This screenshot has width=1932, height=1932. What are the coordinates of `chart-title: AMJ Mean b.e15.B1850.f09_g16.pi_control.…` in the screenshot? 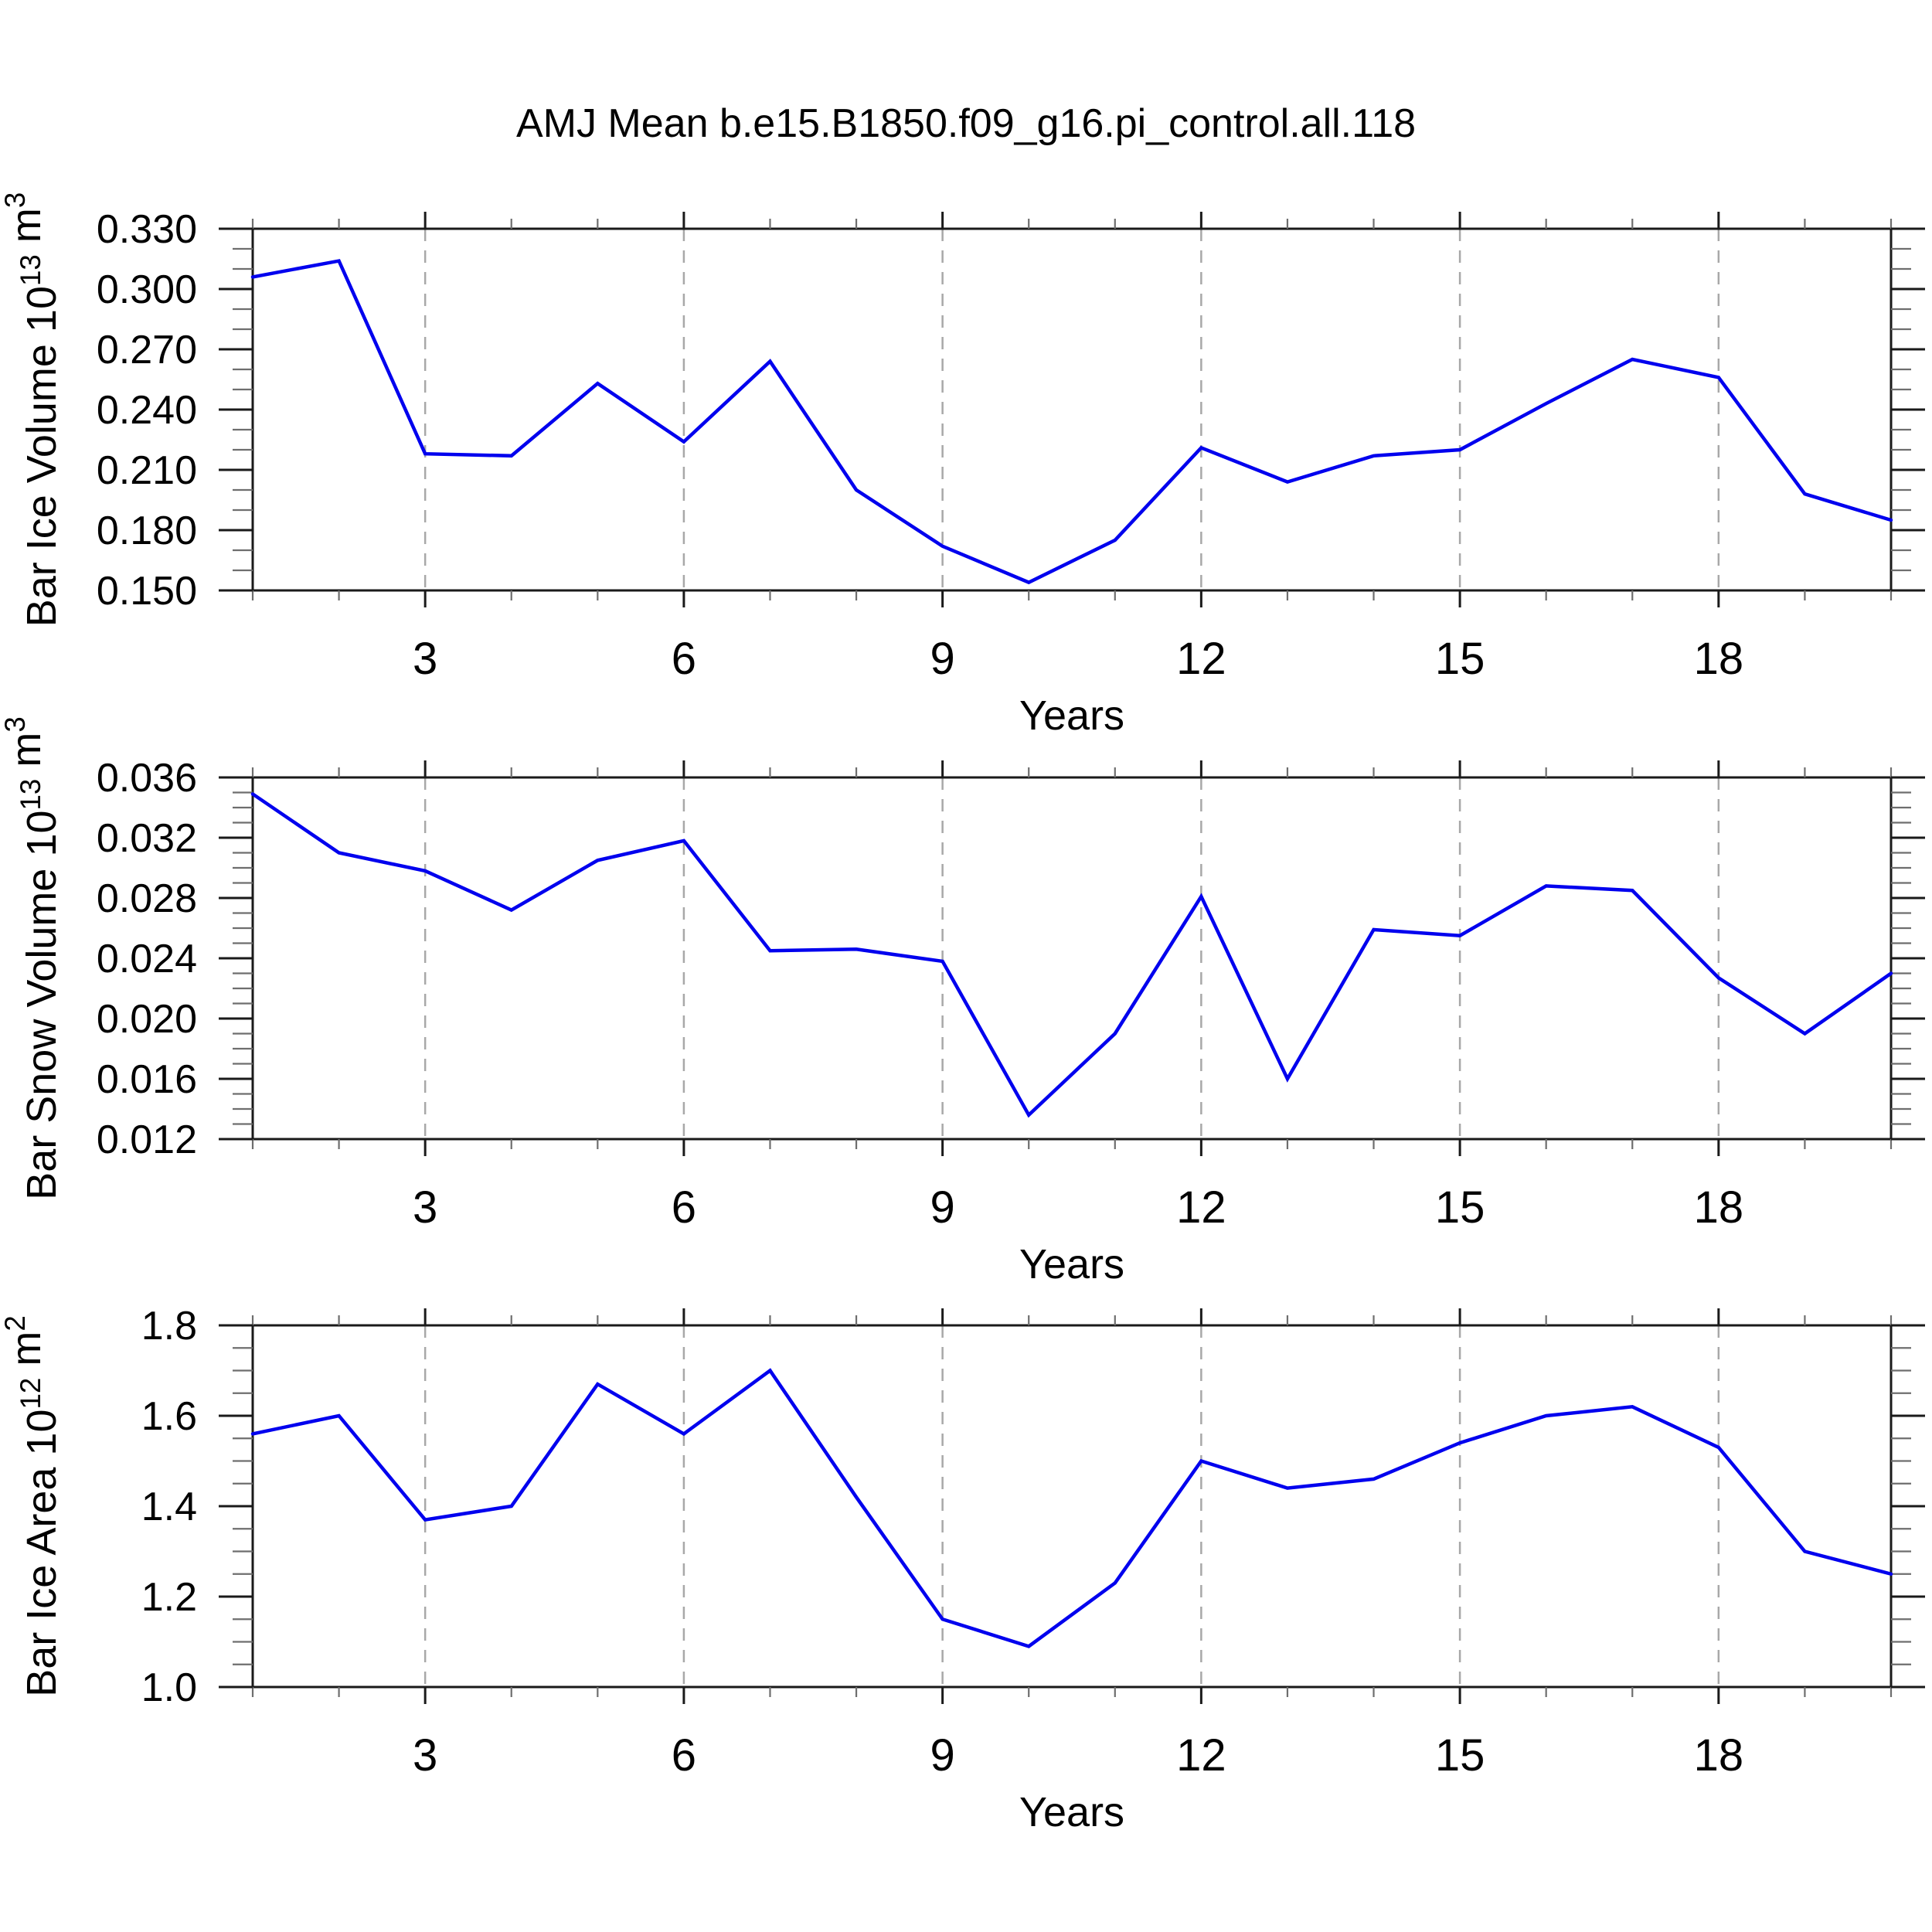 It's located at (966, 124).